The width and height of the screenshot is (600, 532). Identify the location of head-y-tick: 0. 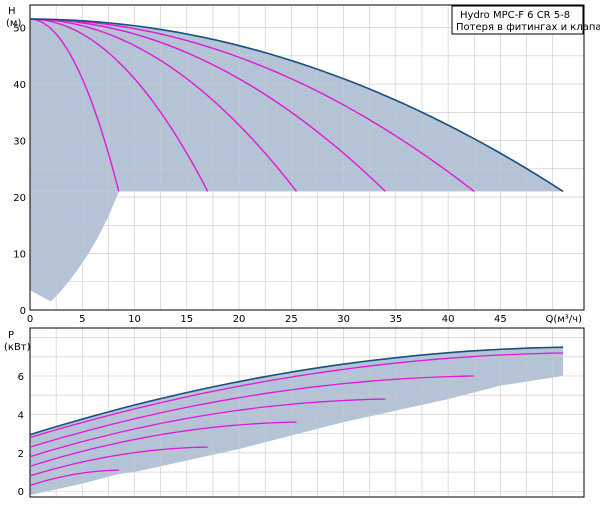
(23, 311).